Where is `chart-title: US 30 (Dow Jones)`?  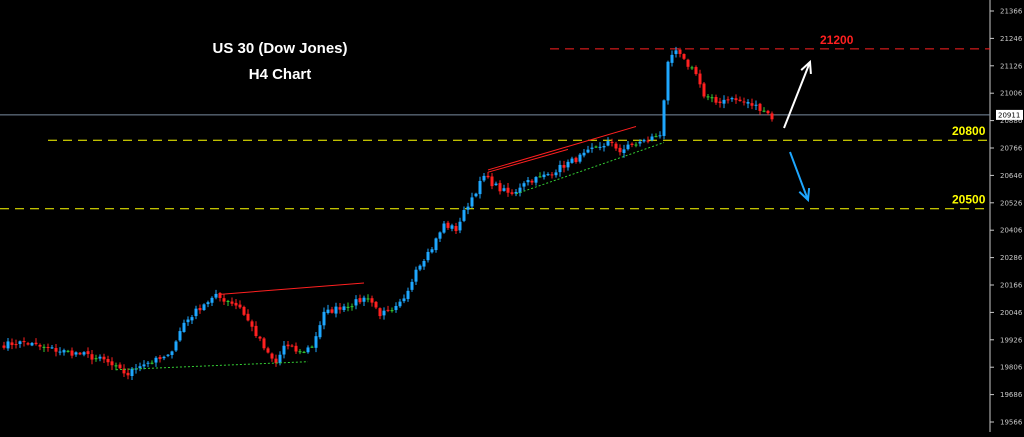
chart-title: US 30 (Dow Jones) is located at coordinates (280, 48).